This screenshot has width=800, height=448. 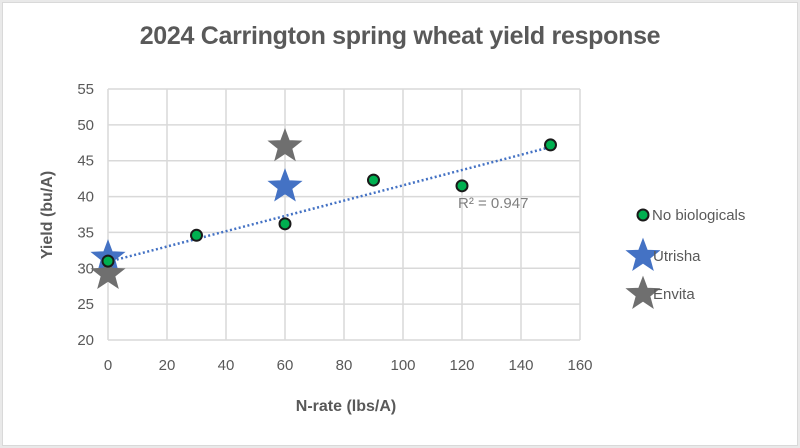 I want to click on circle-legend-icon, so click(x=643, y=215).